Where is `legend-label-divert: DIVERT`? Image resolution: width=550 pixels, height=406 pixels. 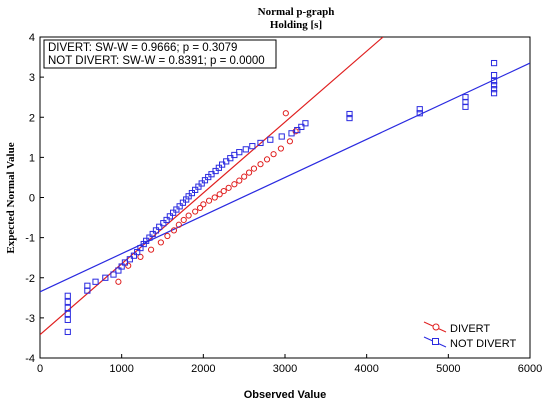 legend-label-divert: DIVERT is located at coordinates (470, 329).